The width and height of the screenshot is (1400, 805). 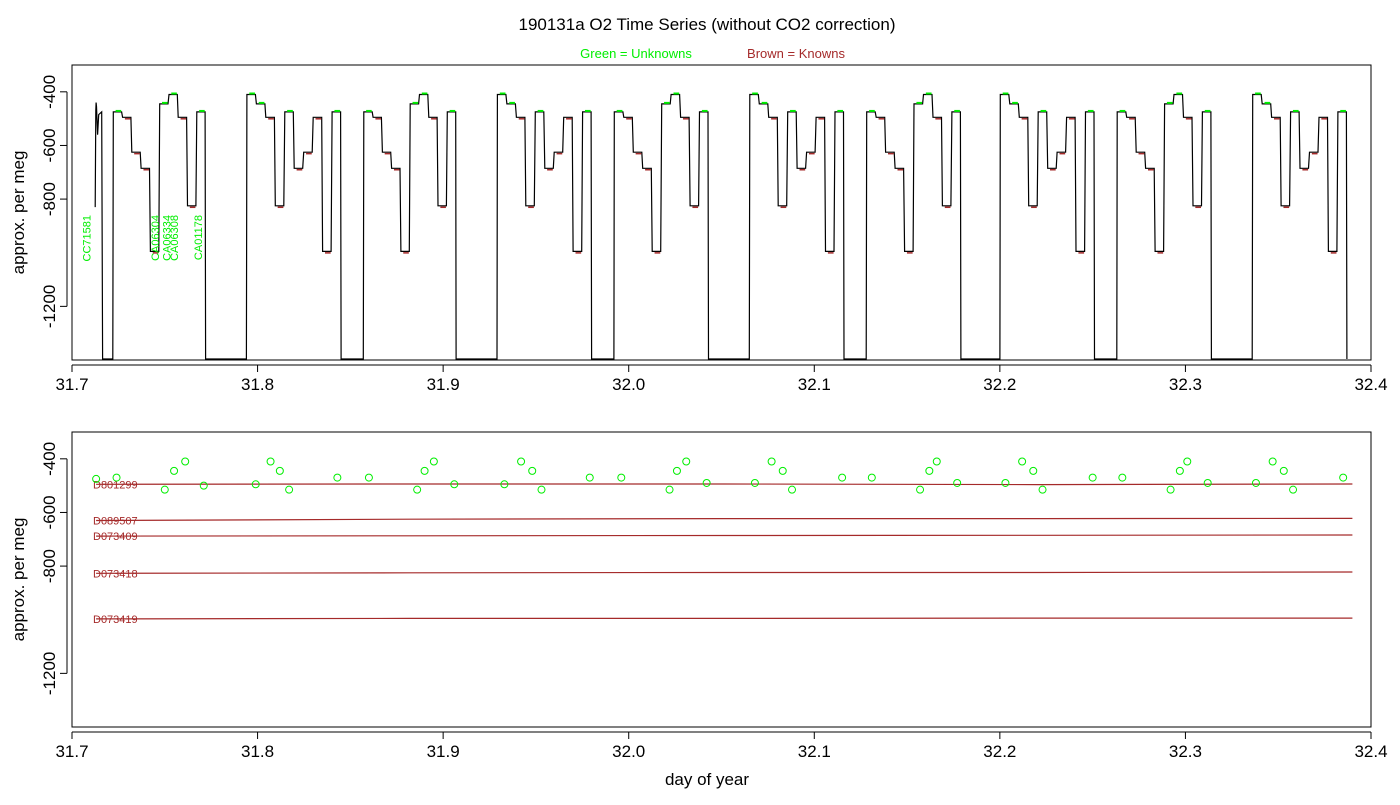 I want to click on sample-label: CA06304, so click(x=156, y=238).